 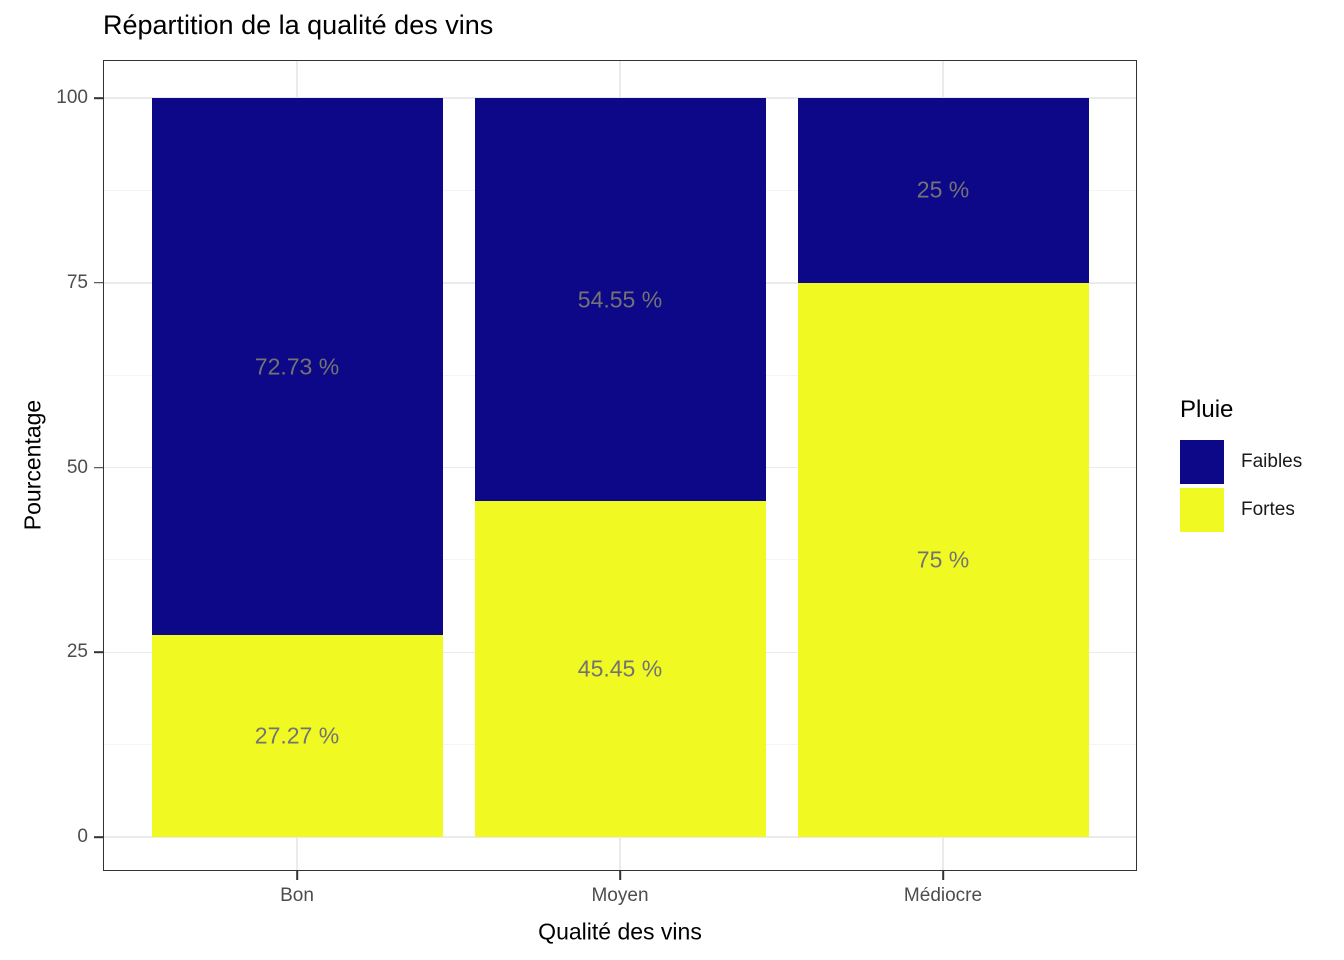 I want to click on x-axis-tick-label-Médiocre: Médiocre, so click(x=943, y=895).